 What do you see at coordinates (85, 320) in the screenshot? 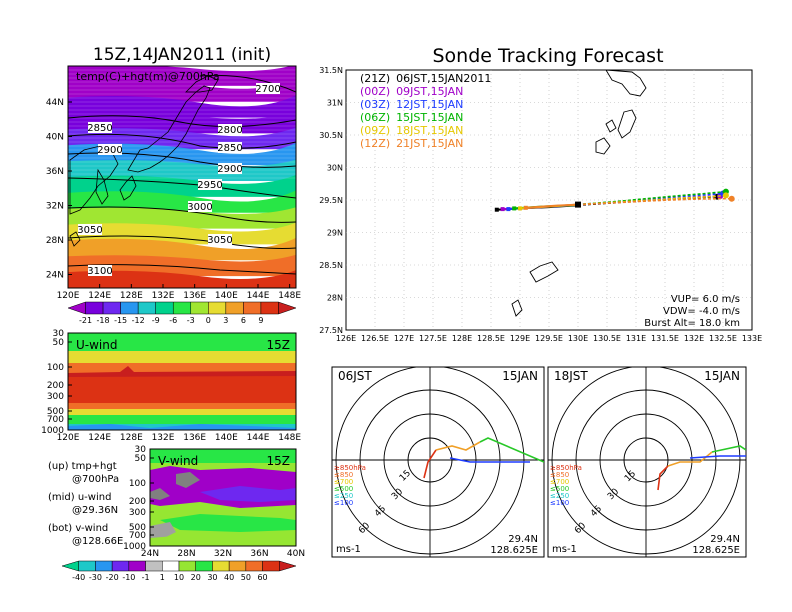
I see `colorbar-label: -21` at bounding box center [85, 320].